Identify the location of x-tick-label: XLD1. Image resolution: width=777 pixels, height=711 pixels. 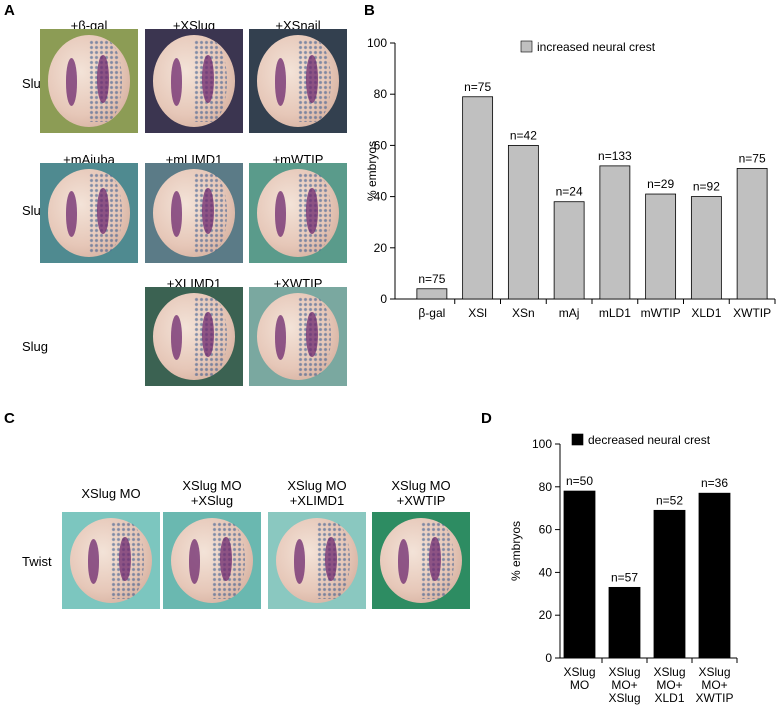
(706, 313).